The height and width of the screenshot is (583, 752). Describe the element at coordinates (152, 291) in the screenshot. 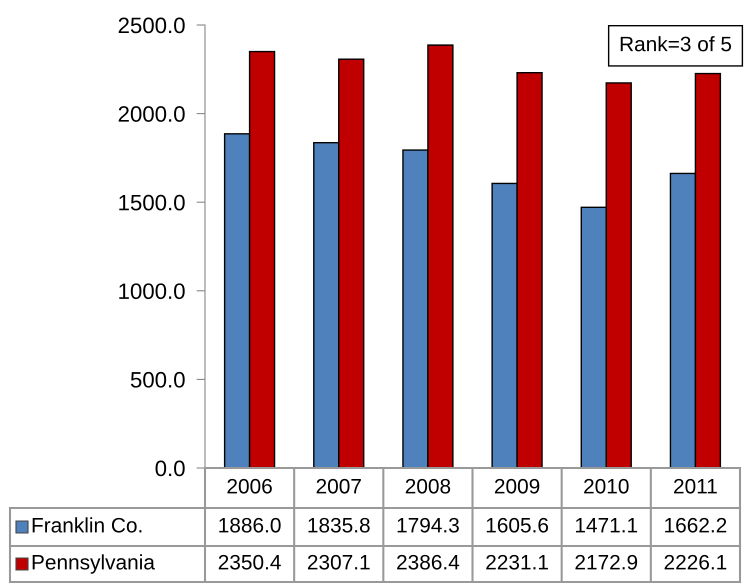

I see `y-tick-label: 1000.0` at that location.